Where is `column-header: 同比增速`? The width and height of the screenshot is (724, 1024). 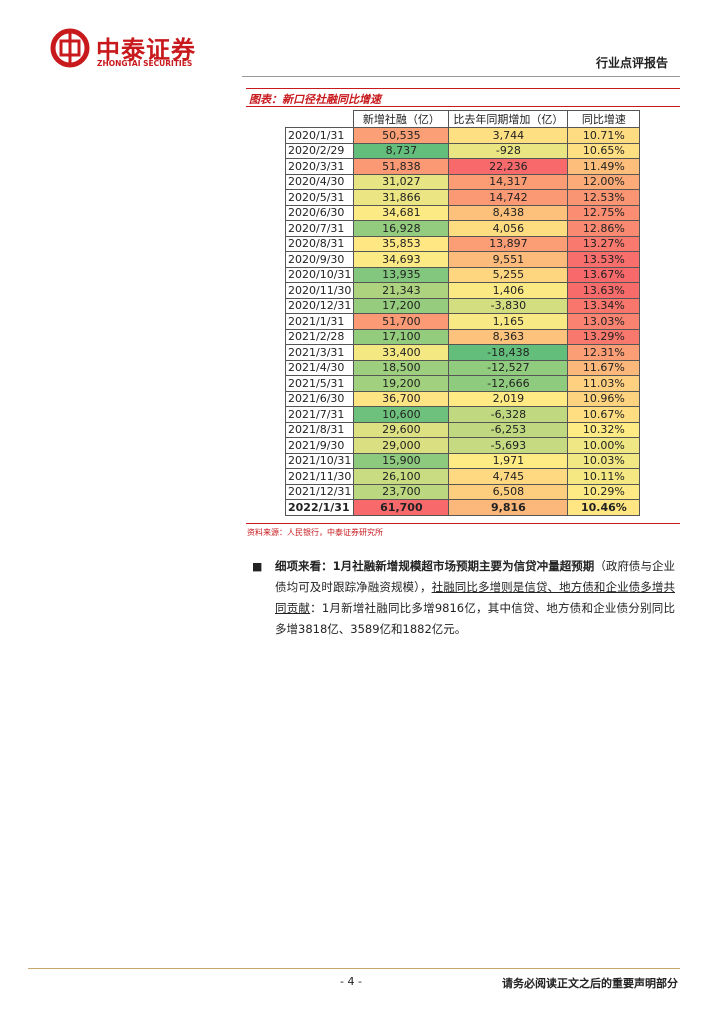 column-header: 同比增速 is located at coordinates (604, 119).